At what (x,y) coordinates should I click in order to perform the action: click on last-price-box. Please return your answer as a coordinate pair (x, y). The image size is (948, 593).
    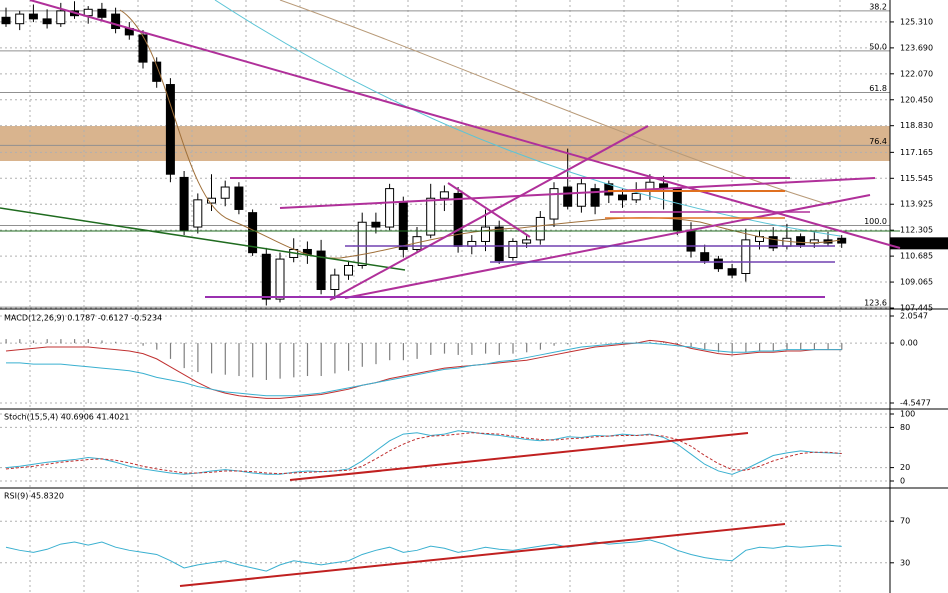
    Looking at the image, I should click on (919, 243).